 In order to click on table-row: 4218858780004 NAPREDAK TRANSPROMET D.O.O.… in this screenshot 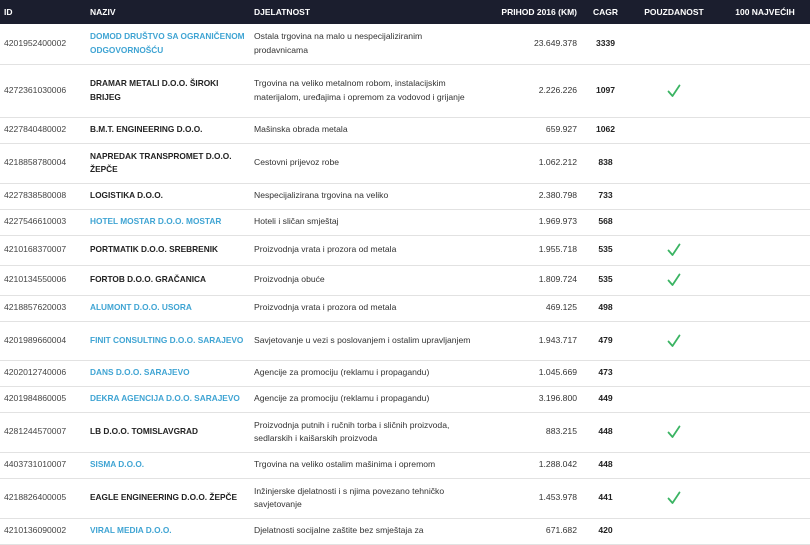, I will do `click(405, 163)`.